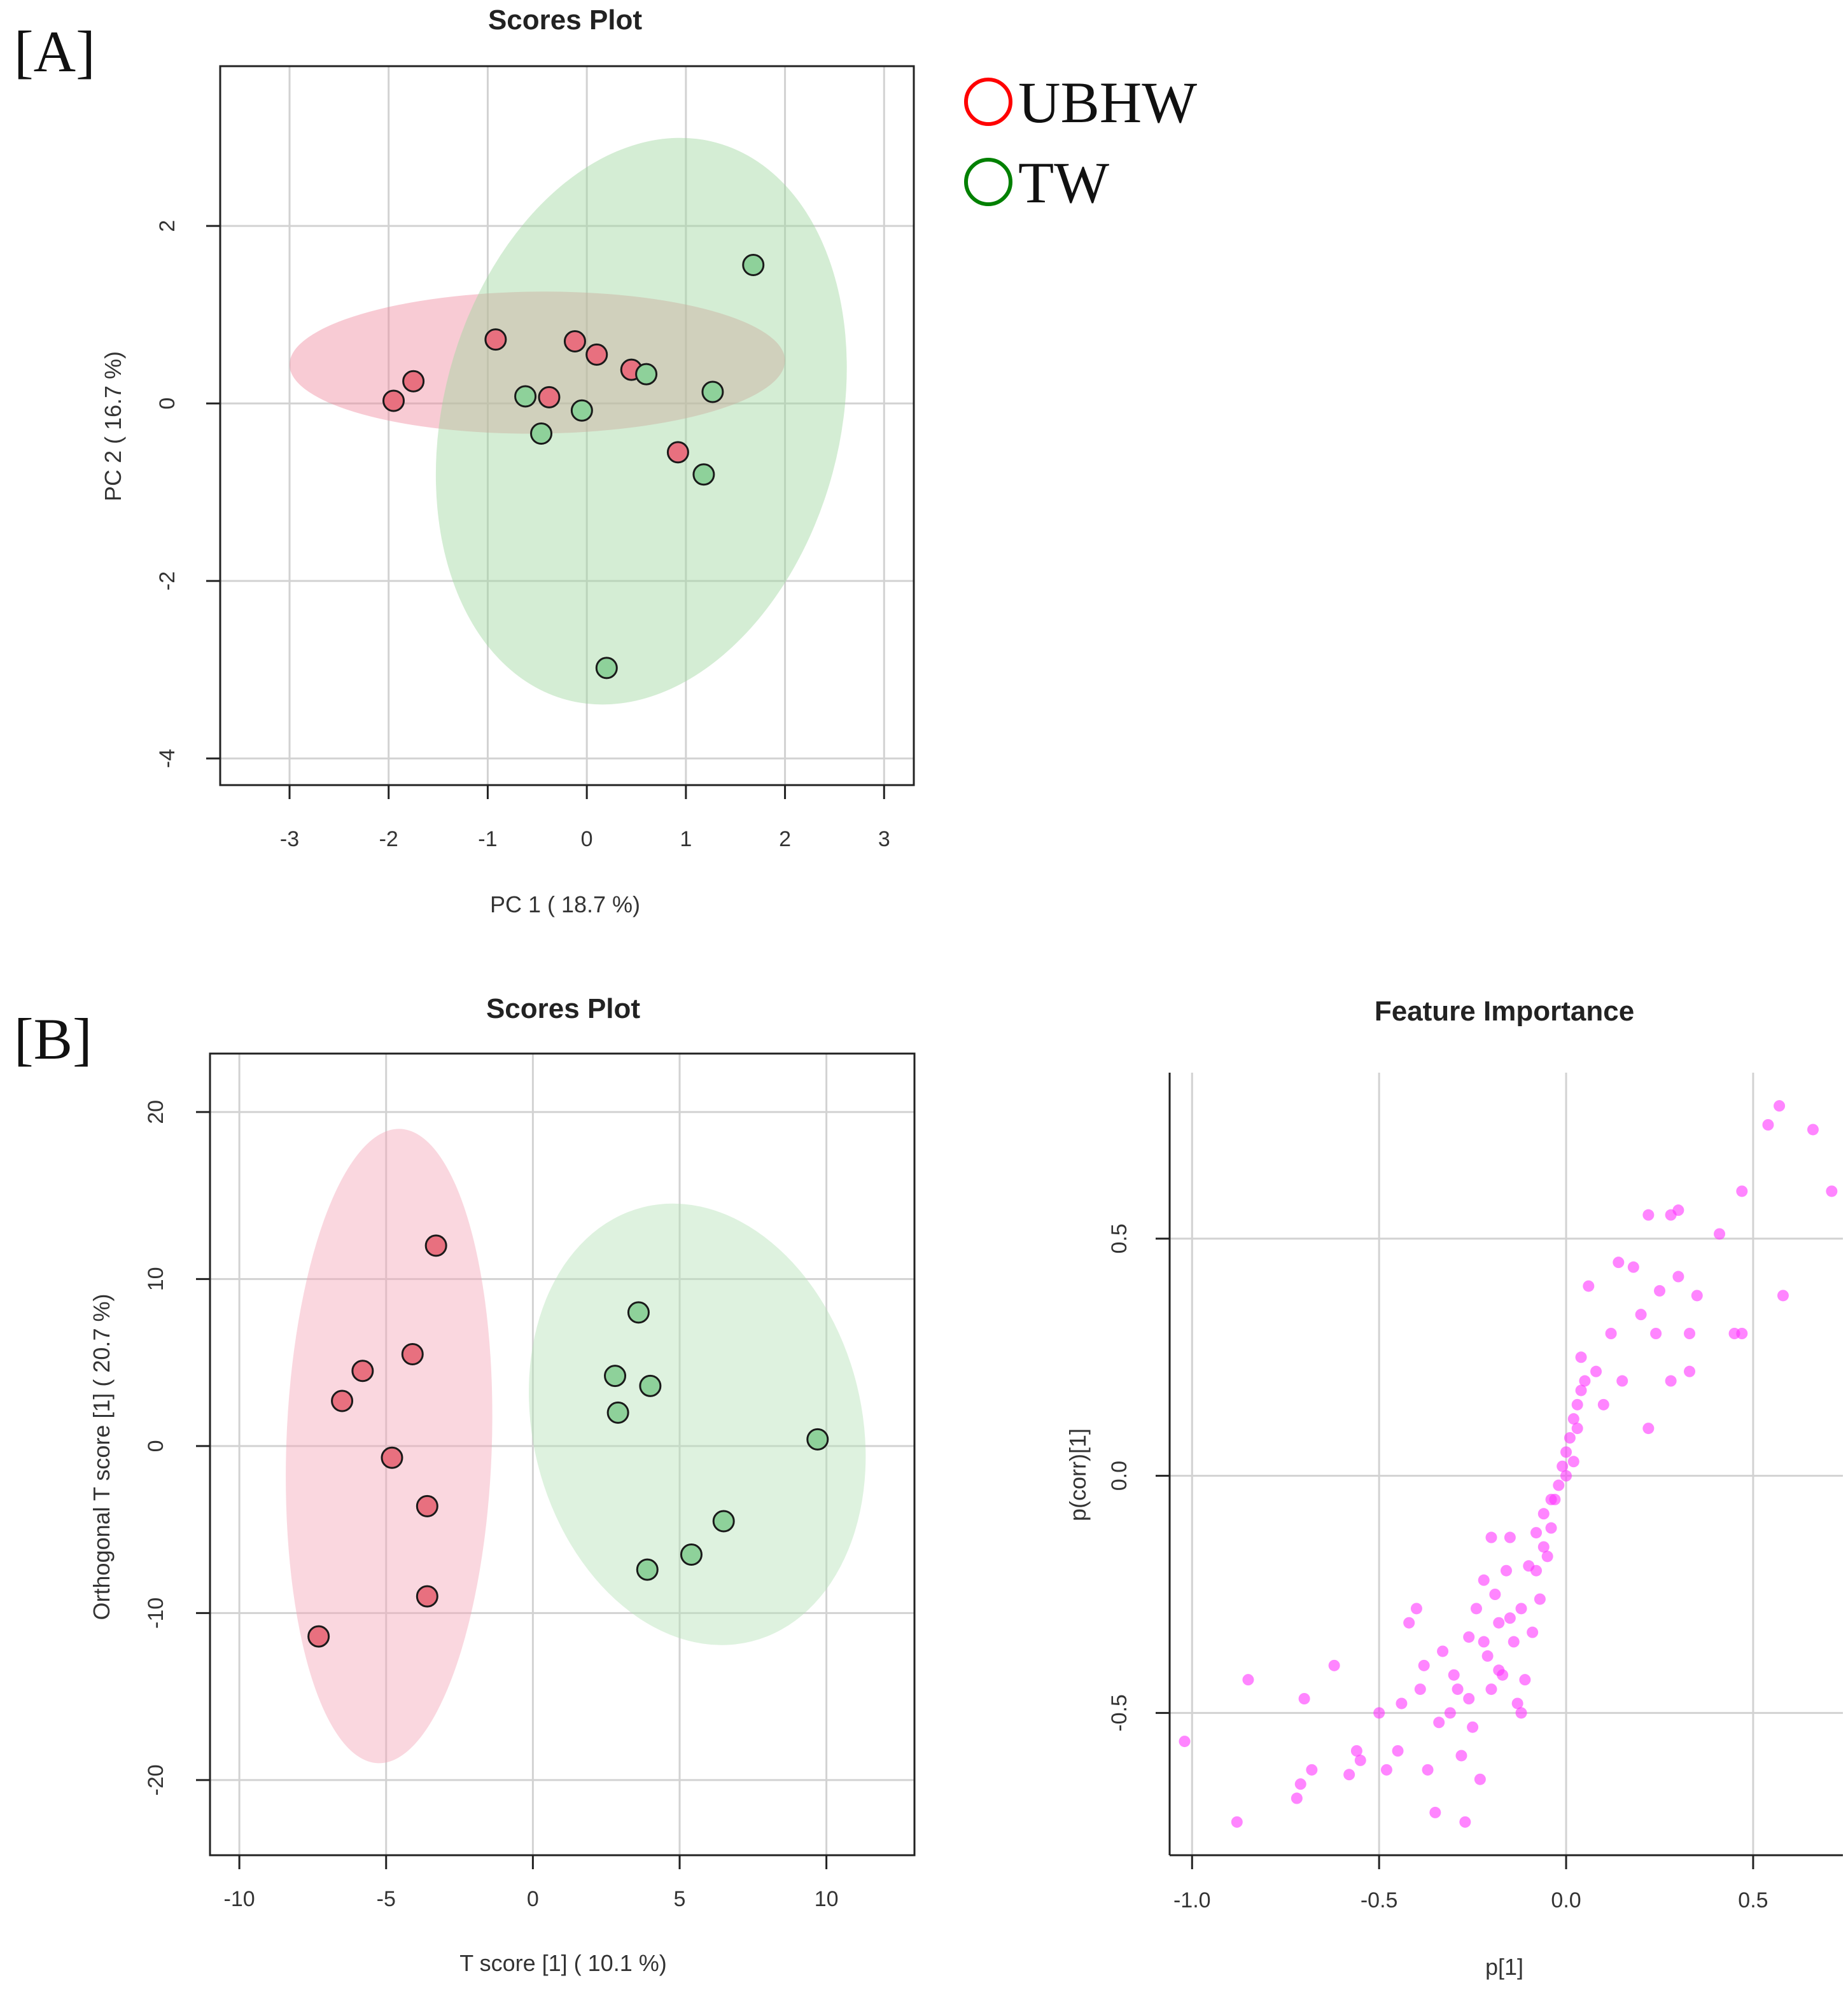 The image size is (1848, 1992). What do you see at coordinates (289, 839) in the screenshot?
I see `x-tick-label: -3` at bounding box center [289, 839].